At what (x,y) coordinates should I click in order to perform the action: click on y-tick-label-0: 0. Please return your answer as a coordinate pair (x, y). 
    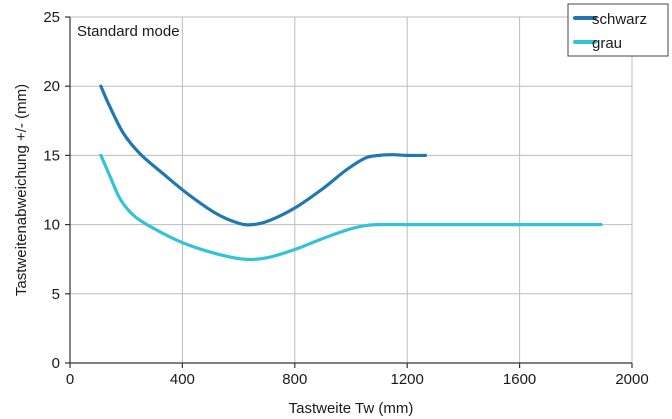
    Looking at the image, I should click on (56, 363).